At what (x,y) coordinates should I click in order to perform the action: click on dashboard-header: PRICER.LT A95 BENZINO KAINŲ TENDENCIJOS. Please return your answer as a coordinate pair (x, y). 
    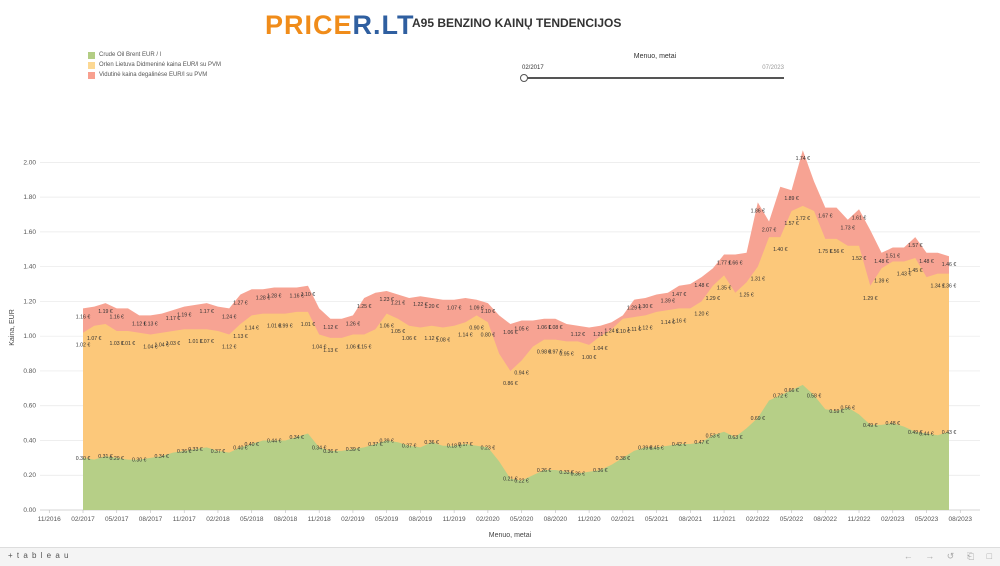
    Looking at the image, I should click on (500, 22).